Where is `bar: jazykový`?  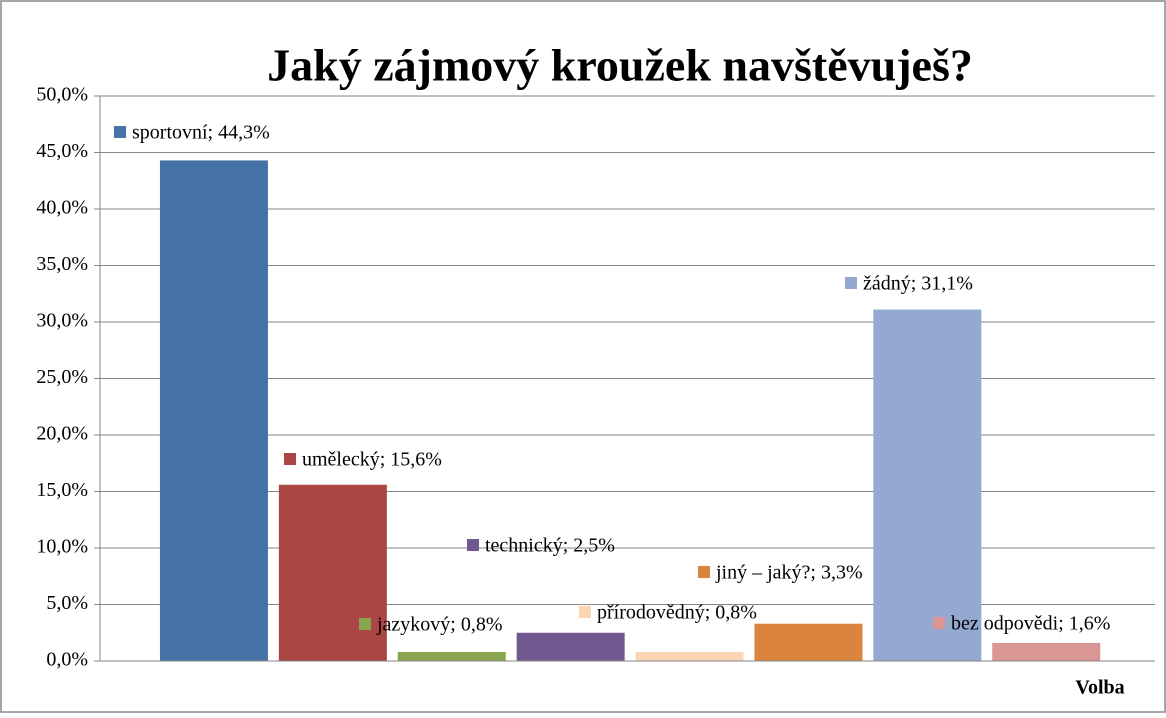 bar: jazykový is located at coordinates (451, 656).